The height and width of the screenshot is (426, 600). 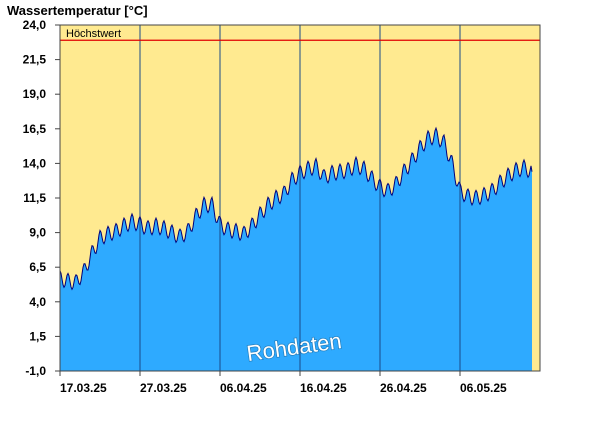 What do you see at coordinates (35, 25) in the screenshot?
I see `y-tick-label: 24,0` at bounding box center [35, 25].